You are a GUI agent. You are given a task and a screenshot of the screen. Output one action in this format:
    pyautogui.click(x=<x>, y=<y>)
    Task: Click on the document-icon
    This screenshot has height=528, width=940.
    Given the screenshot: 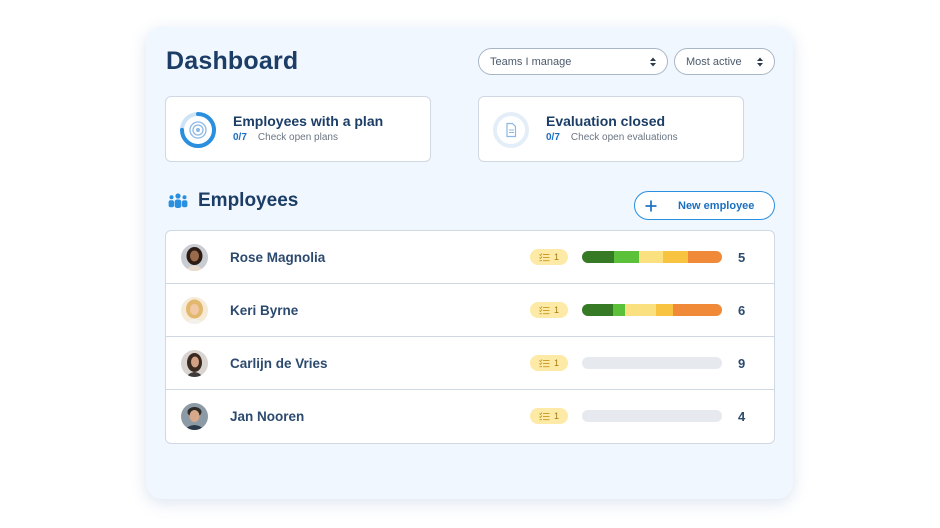 What is the action you would take?
    pyautogui.click(x=511, y=130)
    